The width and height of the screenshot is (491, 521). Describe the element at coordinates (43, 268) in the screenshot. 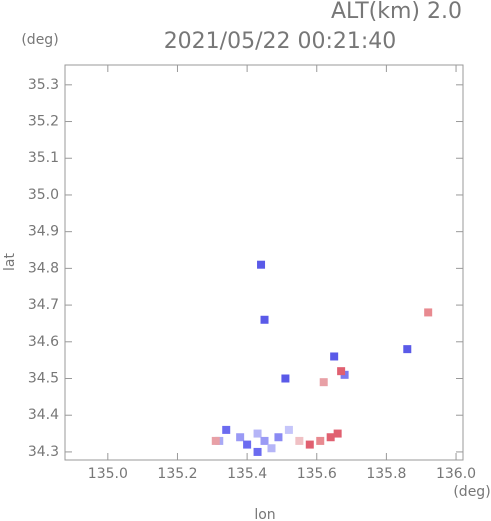

I see `y-tick-label: 34.8` at that location.